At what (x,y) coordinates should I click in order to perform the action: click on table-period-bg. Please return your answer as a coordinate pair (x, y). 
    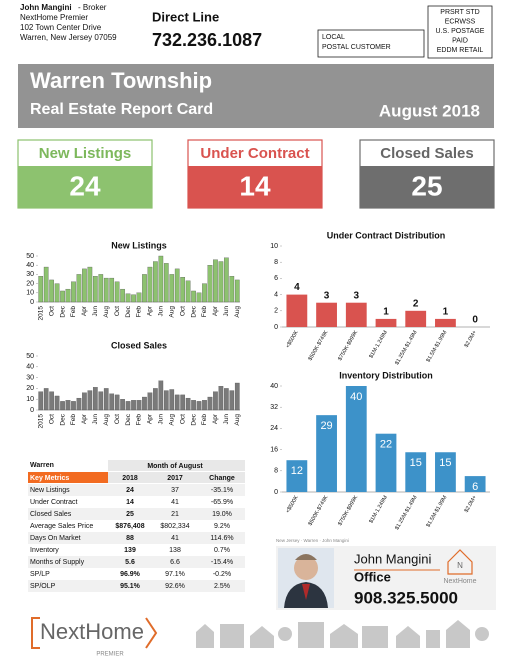
    Looking at the image, I should click on (176, 465).